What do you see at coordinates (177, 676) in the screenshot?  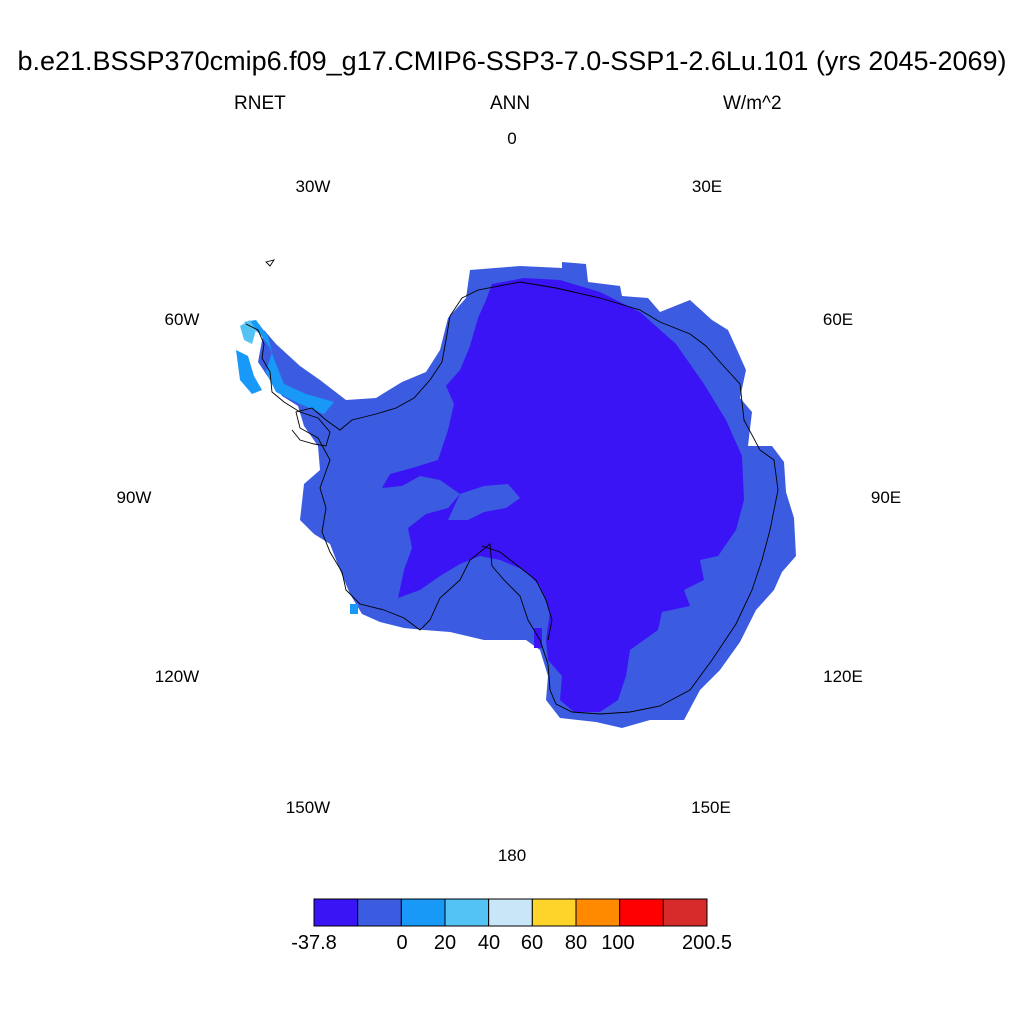 I see `lon-label-120w: 120W` at bounding box center [177, 676].